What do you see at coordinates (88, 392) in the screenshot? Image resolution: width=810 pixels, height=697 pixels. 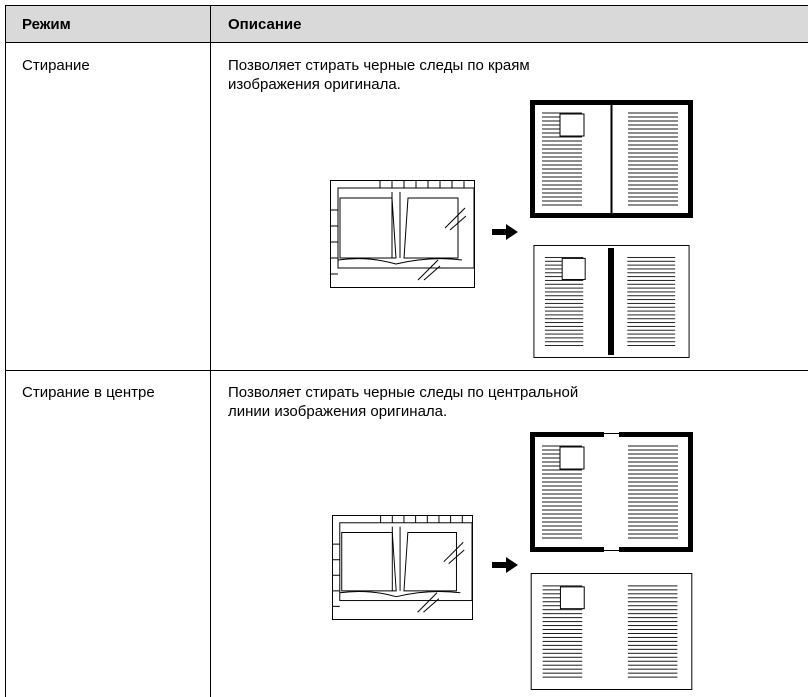 I see `mode-name: Стирание в центре` at bounding box center [88, 392].